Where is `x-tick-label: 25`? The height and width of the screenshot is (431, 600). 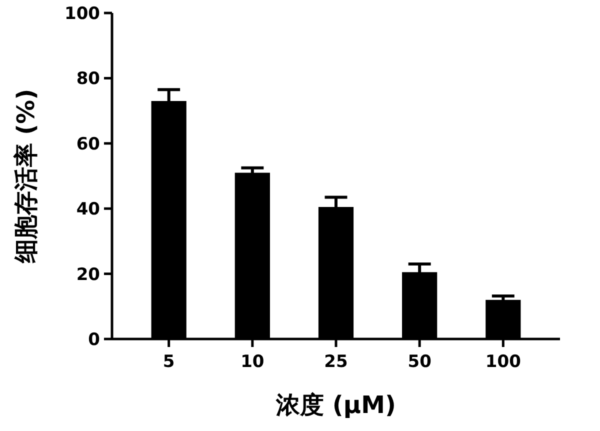 x-tick-label: 25 is located at coordinates (336, 362).